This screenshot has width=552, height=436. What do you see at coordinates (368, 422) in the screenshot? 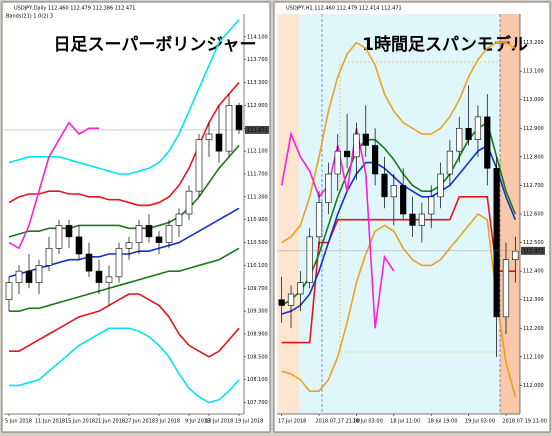
I see `x-tick-label: 18 Jul 03:00` at bounding box center [368, 422].